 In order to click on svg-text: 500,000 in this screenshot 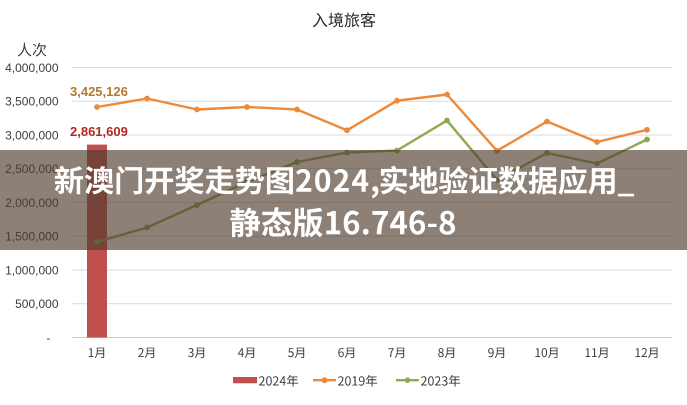, I will do `click(37, 304)`.